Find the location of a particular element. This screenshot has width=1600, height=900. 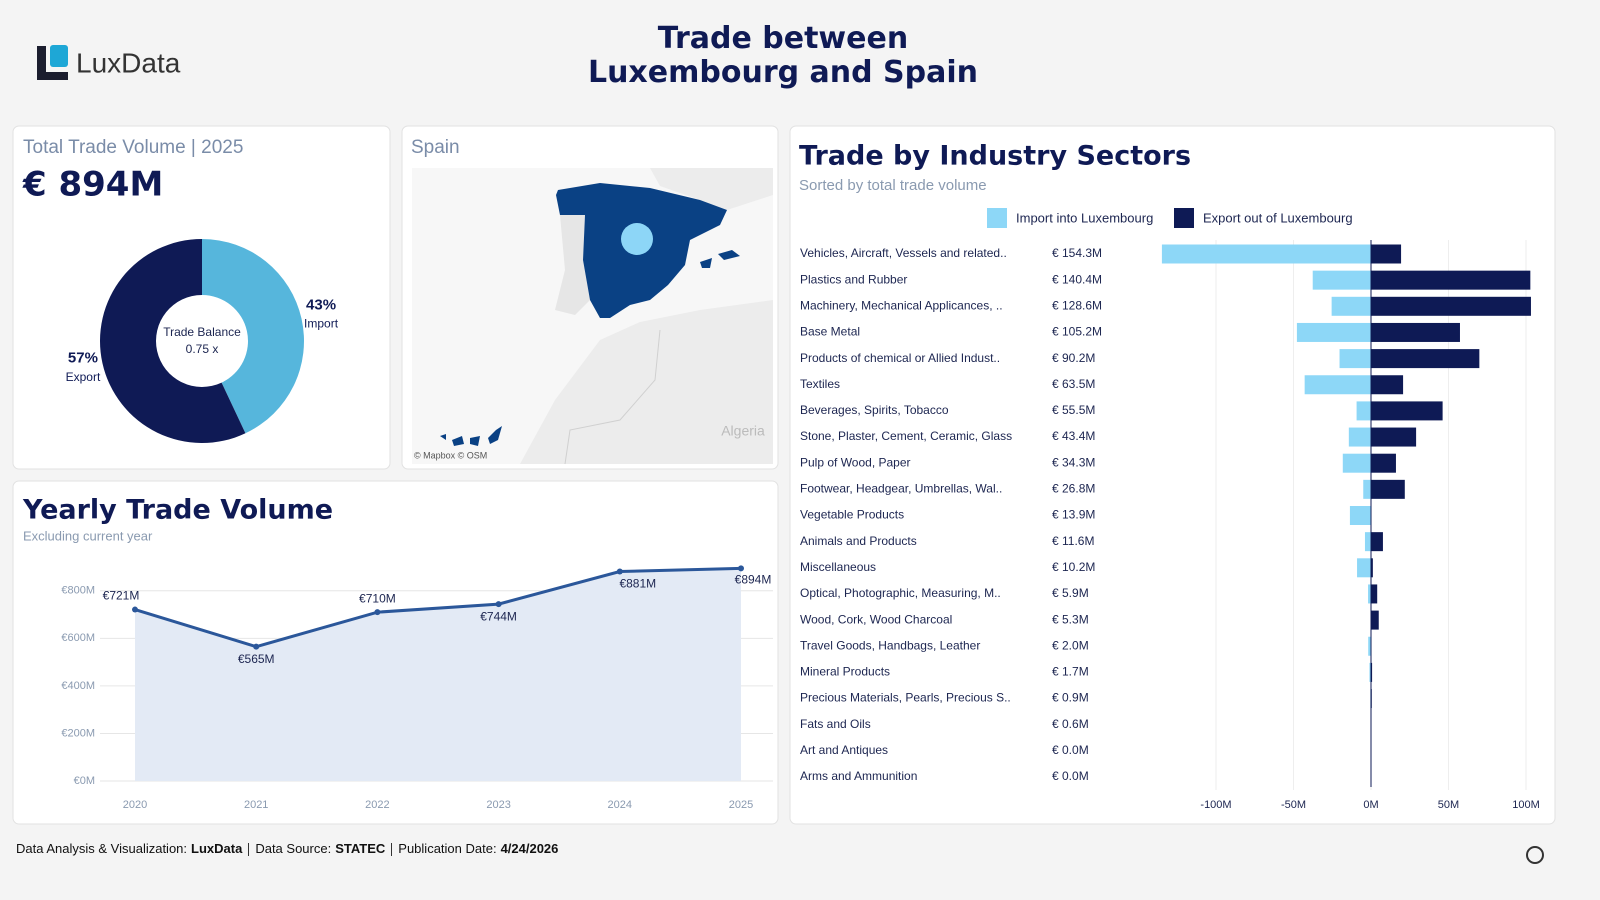

category-label: Pulp of Wood, Paper is located at coordinates (855, 462).